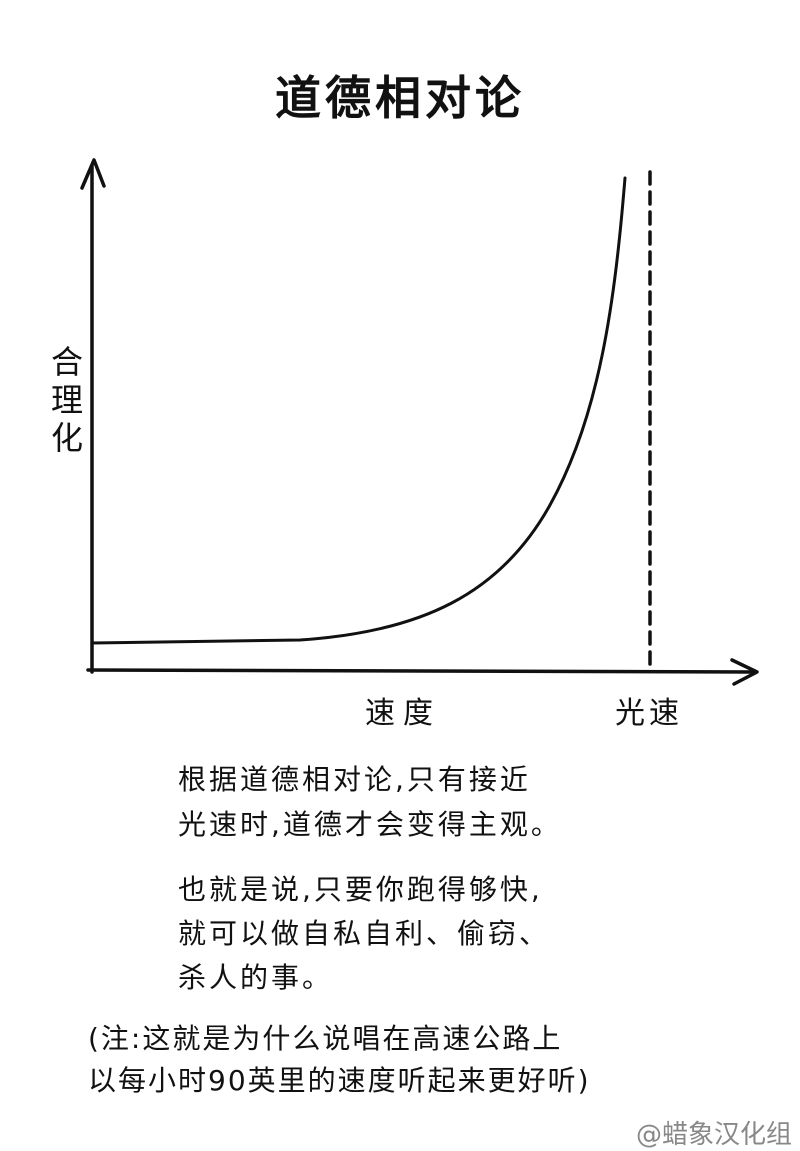  What do you see at coordinates (713, 1135) in the screenshot?
I see `watermark: @蜡象汉化组` at bounding box center [713, 1135].